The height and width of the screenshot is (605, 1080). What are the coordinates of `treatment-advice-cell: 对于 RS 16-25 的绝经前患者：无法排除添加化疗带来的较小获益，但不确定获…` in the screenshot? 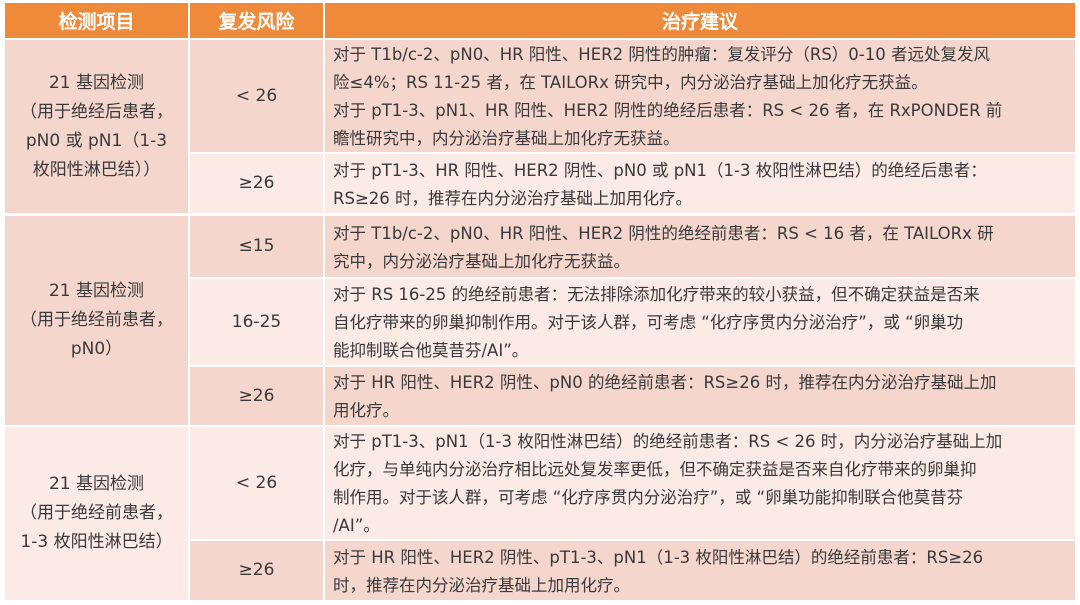 It's located at (700, 322).